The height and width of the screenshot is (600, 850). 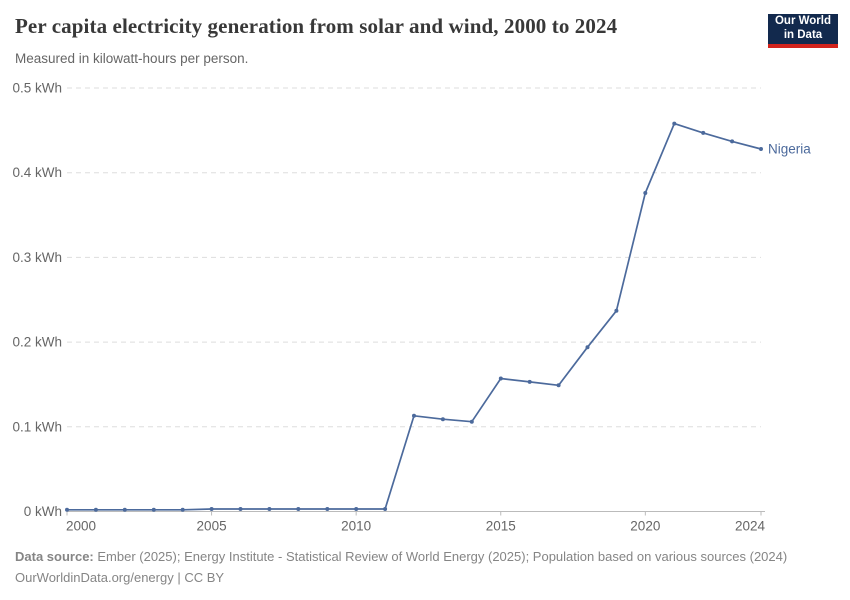 What do you see at coordinates (43, 511) in the screenshot?
I see `y-axis-tick-label: 0 kWh` at bounding box center [43, 511].